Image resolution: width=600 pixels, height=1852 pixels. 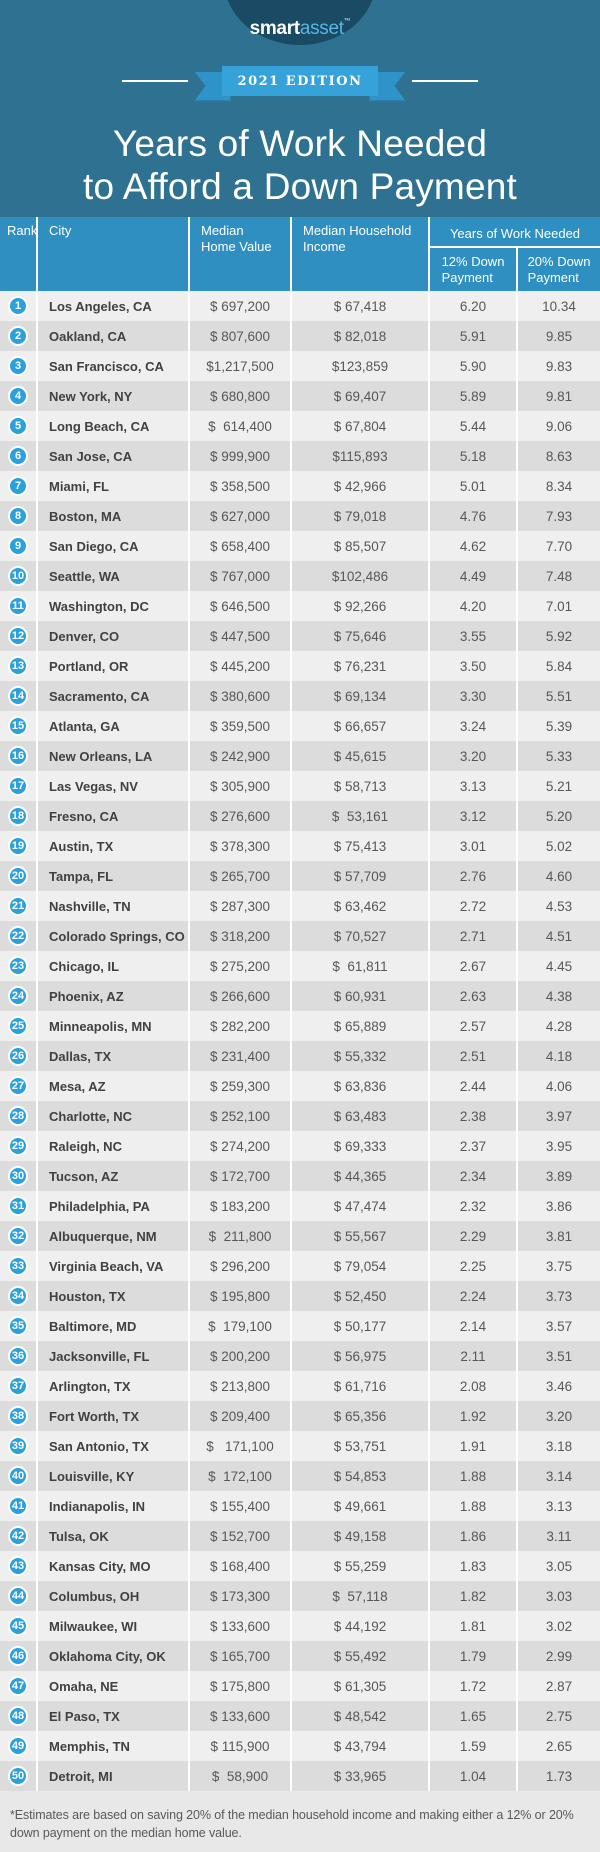 I want to click on income-cell: $ 67,418, so click(x=361, y=306).